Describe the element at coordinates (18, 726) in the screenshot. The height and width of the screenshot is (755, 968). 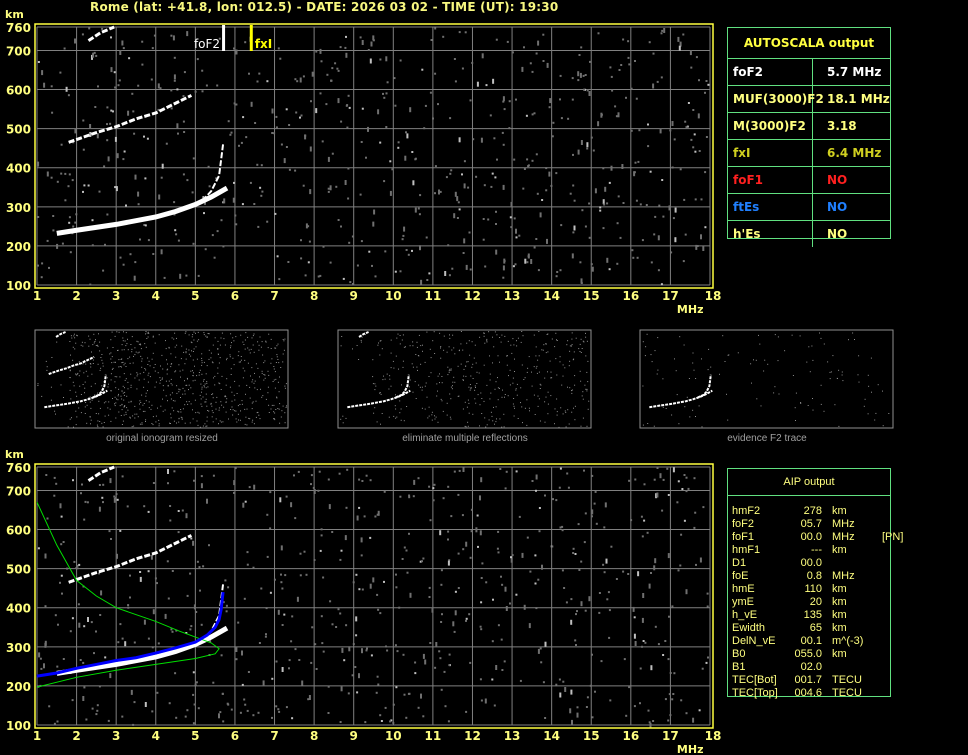
I see `y-tick-label: 100` at that location.